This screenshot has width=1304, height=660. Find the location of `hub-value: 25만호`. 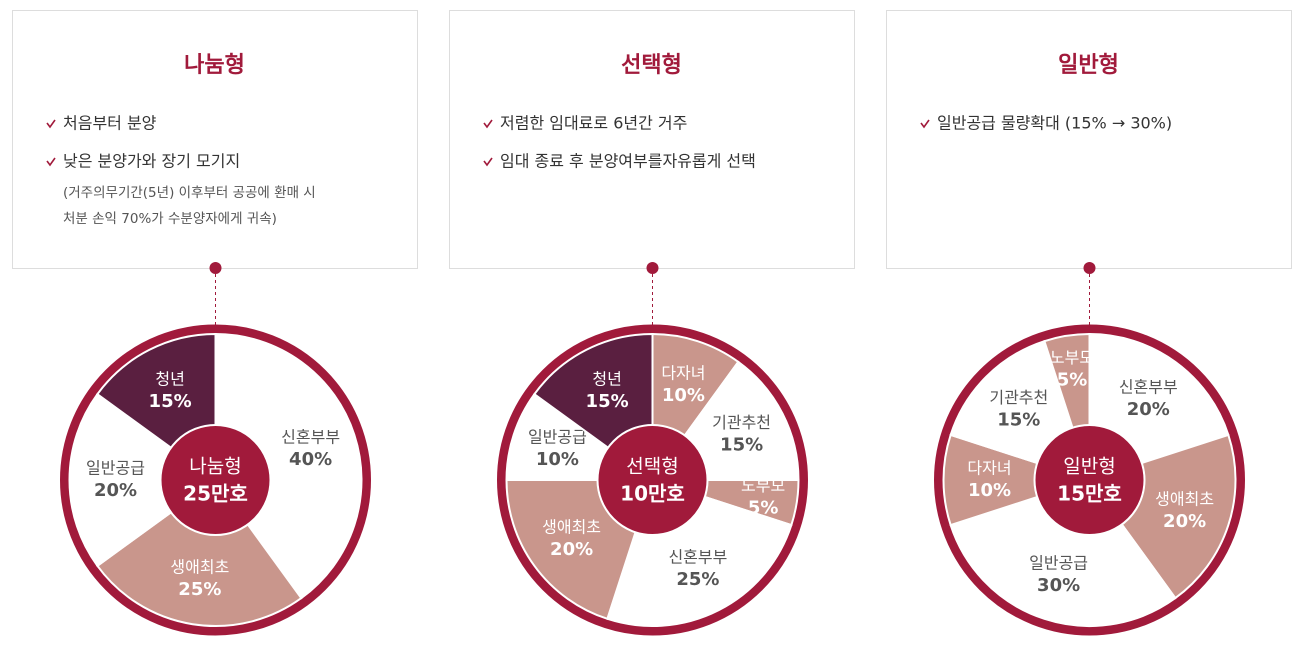

hub-value: 25만호 is located at coordinates (215, 494).